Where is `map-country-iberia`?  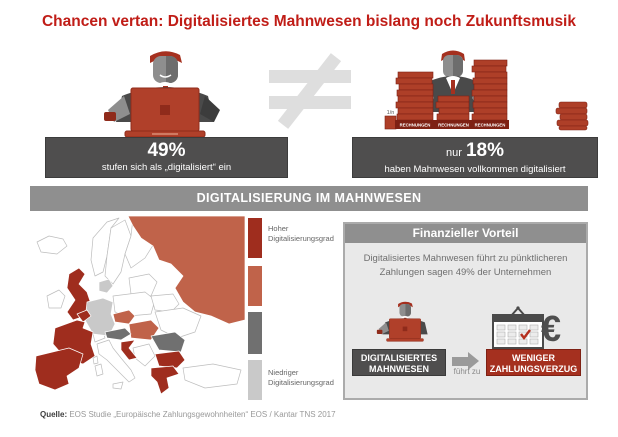
map-country-iberia is located at coordinates (59, 369).